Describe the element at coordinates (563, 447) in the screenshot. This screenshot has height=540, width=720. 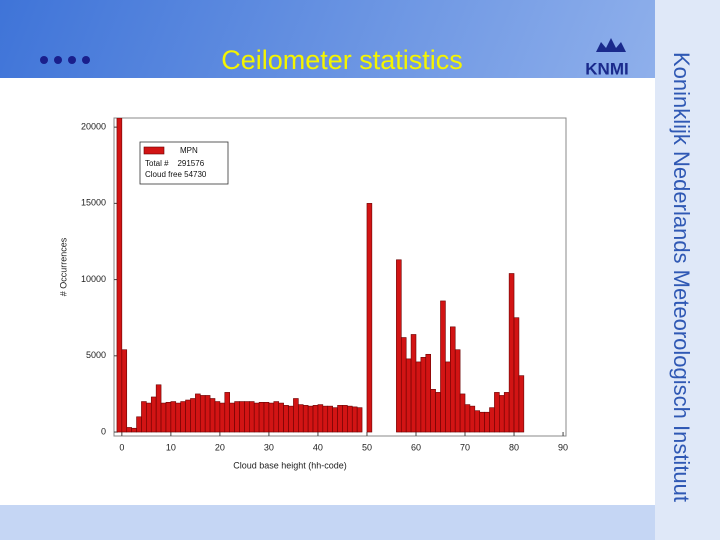
I see `x-tick-label: 90` at that location.